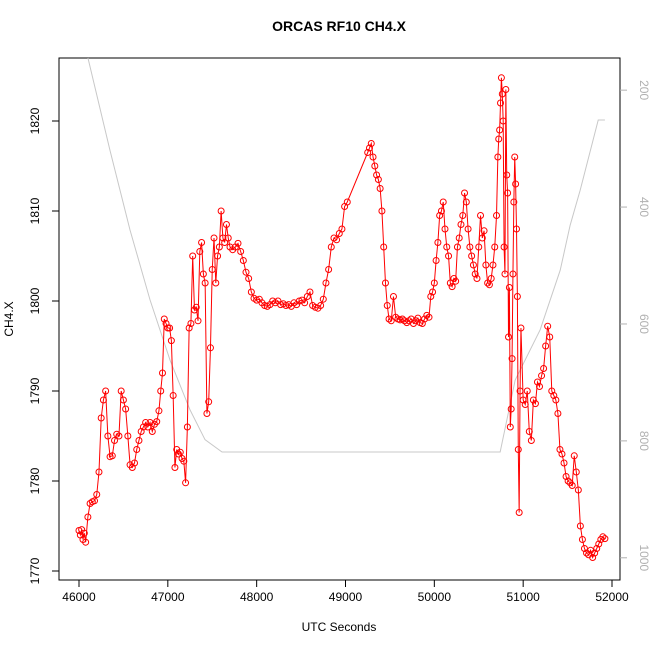 The height and width of the screenshot is (650, 650). Describe the element at coordinates (35, 480) in the screenshot. I see `y-tick-label: 1780` at that location.